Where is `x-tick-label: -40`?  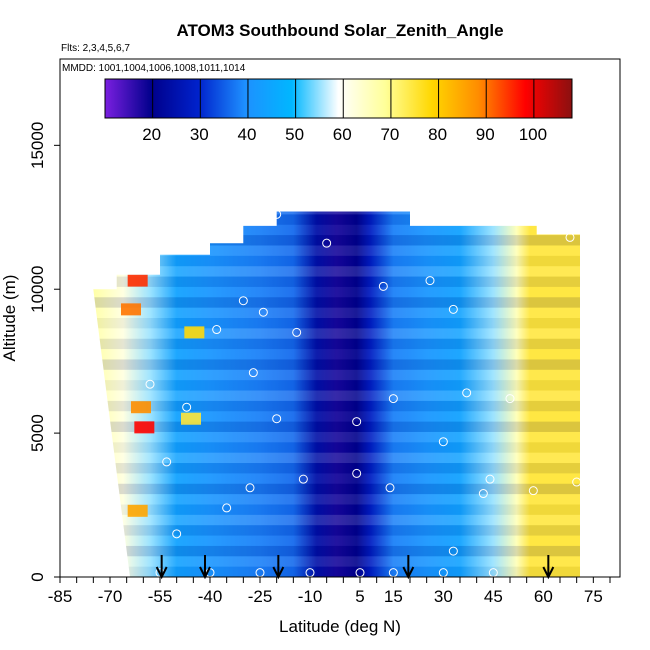 x-tick-label: -40 is located at coordinates (210, 596).